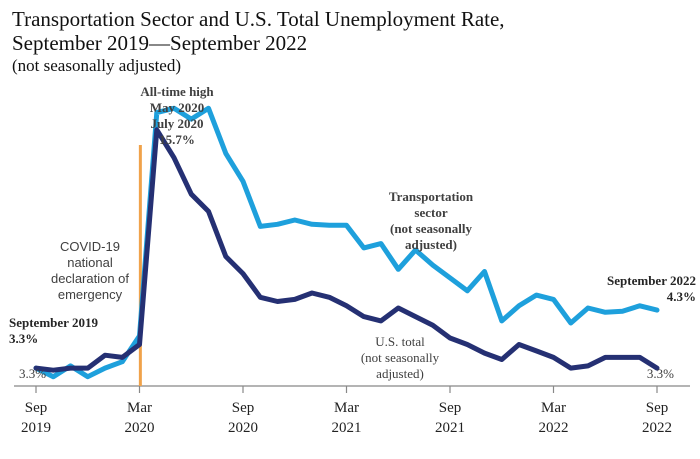 The image size is (700, 459). What do you see at coordinates (431, 244) in the screenshot?
I see `transportation-series-label: adjusted)` at bounding box center [431, 244].